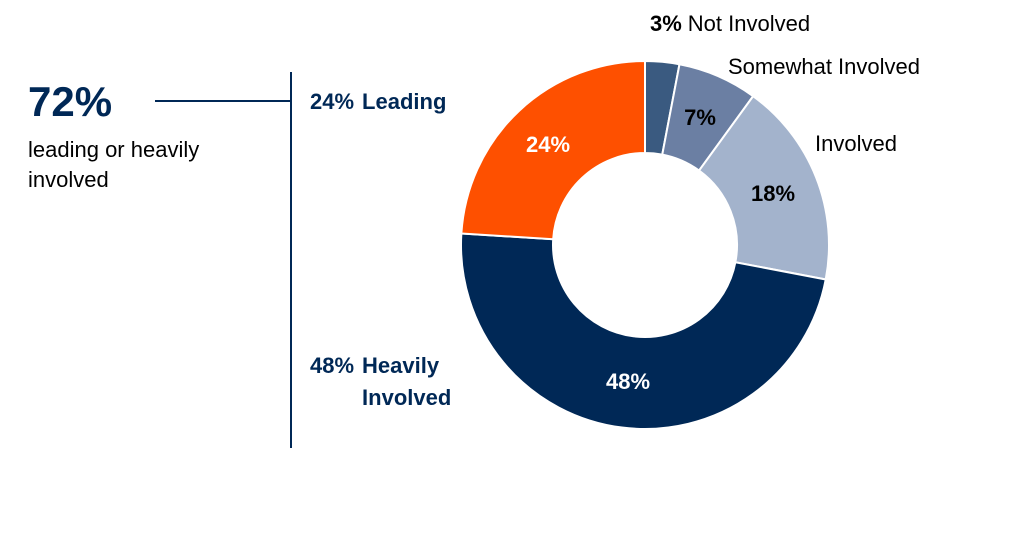 This screenshot has height=533, width=1024. I want to click on side-value: 48%, so click(332, 365).